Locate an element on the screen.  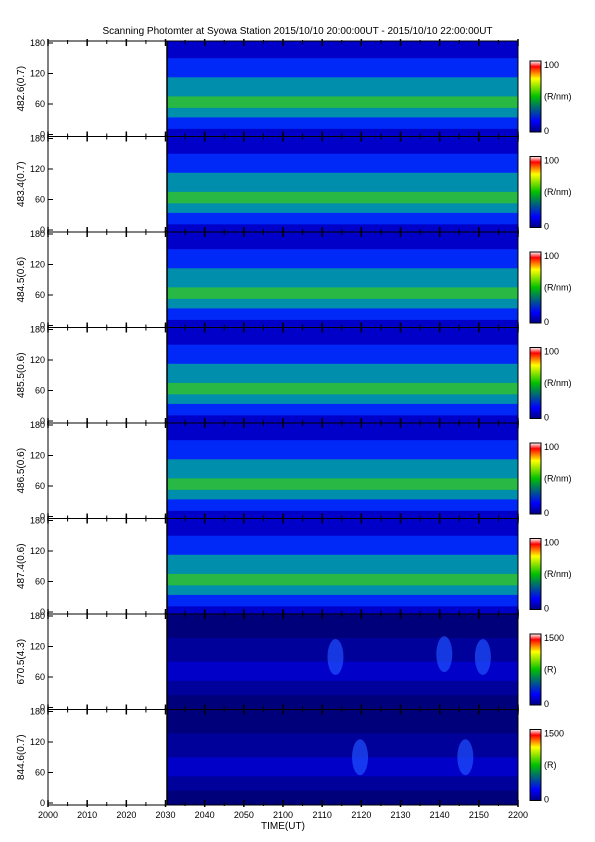
x-tick-label: 2050 is located at coordinates (244, 815).